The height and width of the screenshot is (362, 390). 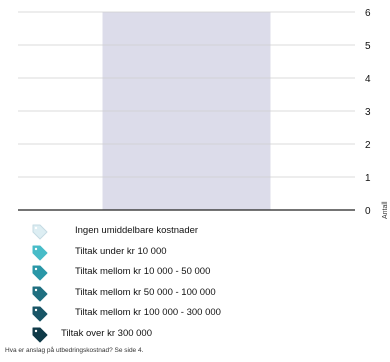 What do you see at coordinates (121, 251) in the screenshot?
I see `legend-label: Tiltak under kr 10 000` at bounding box center [121, 251].